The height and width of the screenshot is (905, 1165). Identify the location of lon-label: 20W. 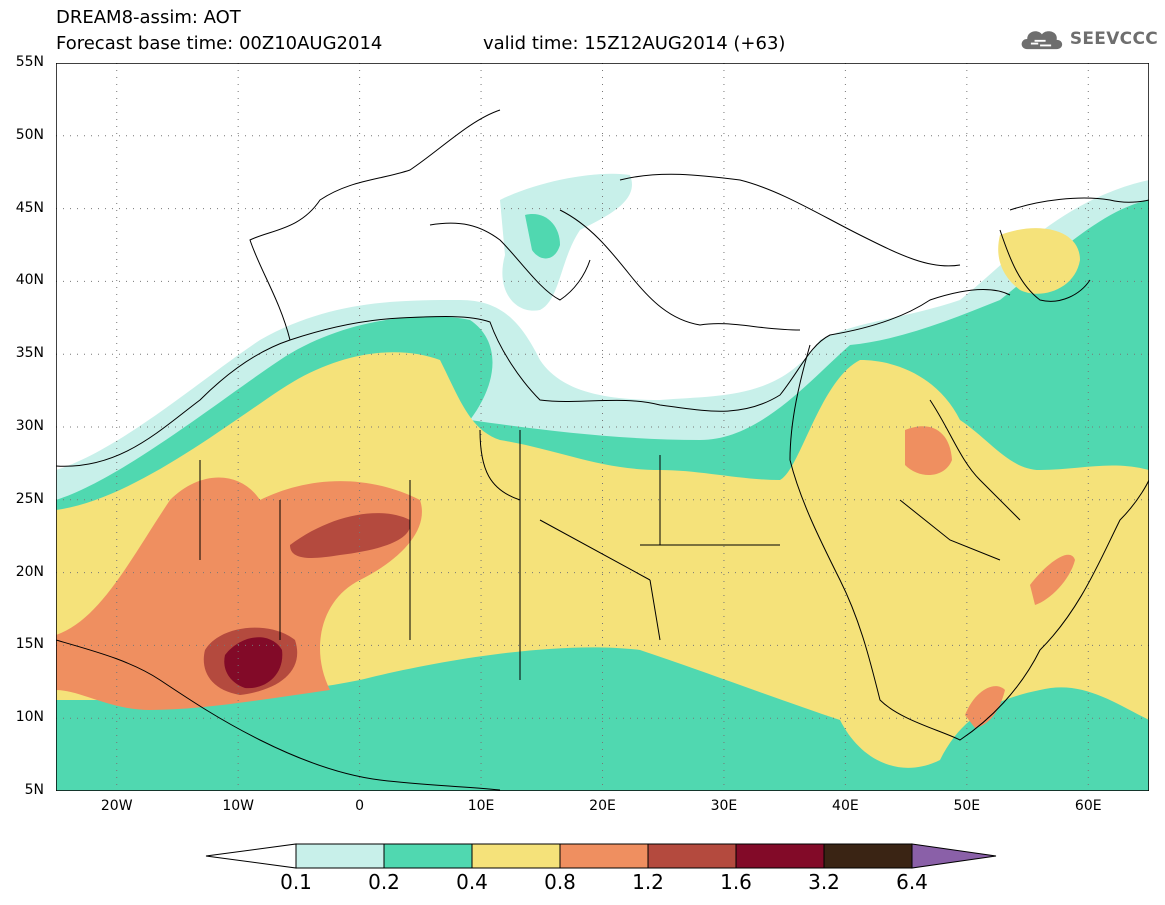
(116, 806).